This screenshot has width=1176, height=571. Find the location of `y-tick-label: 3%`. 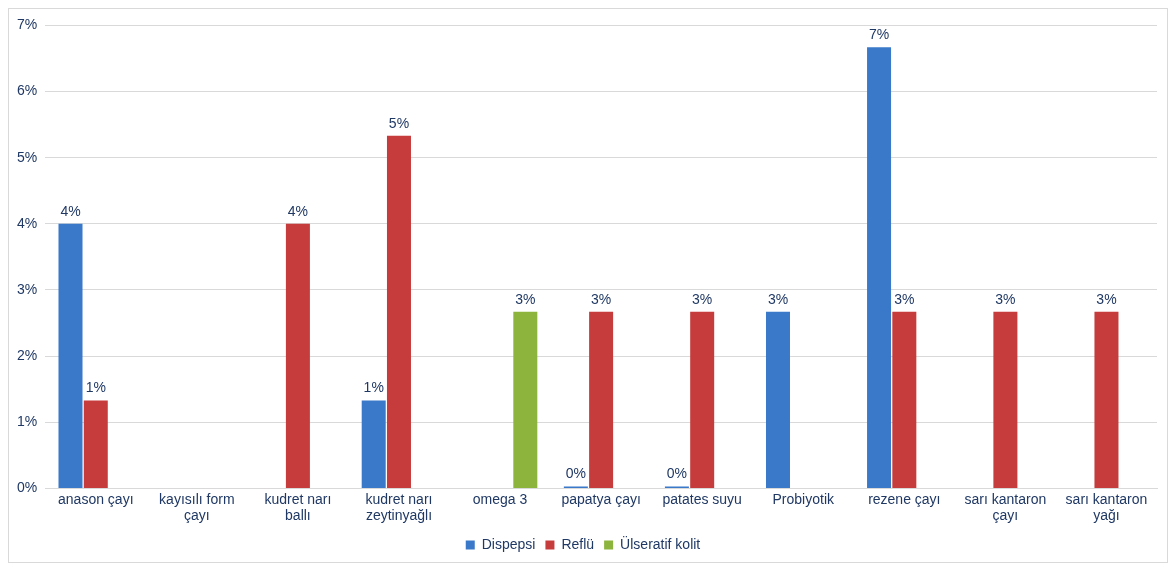

y-tick-label: 3% is located at coordinates (27, 288).